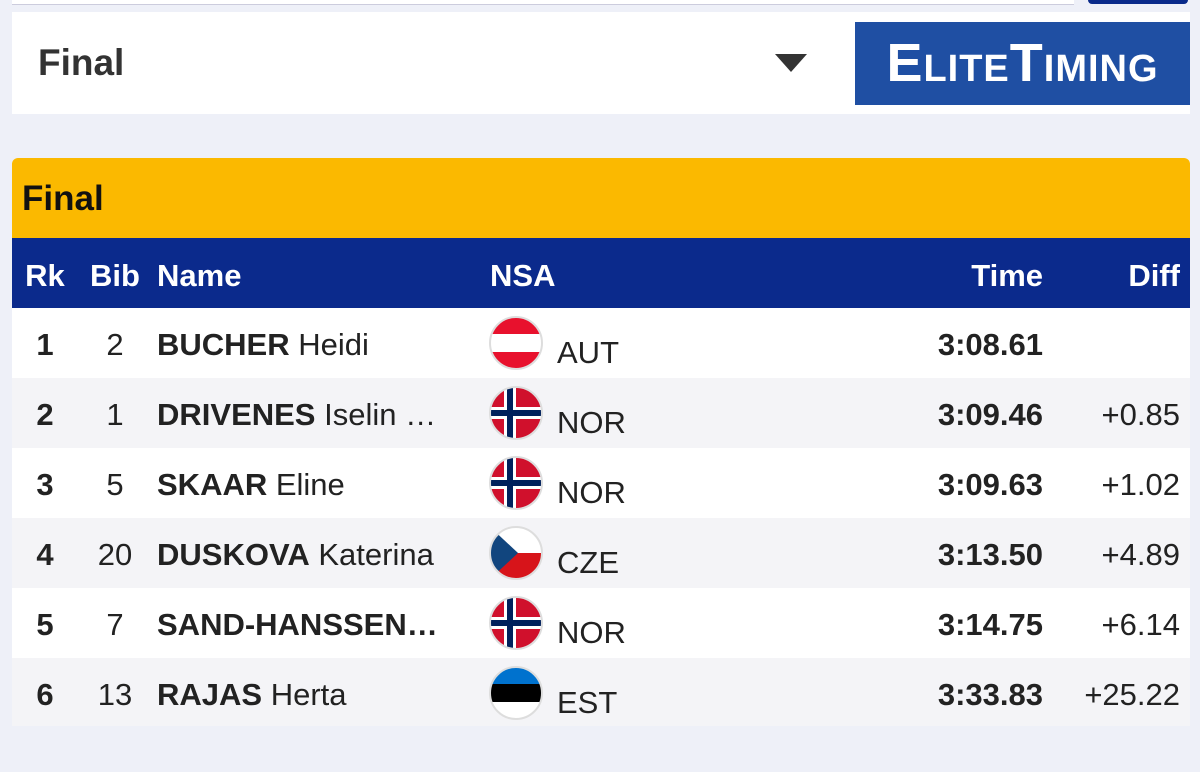 This screenshot has height=772, width=1200. What do you see at coordinates (990, 694) in the screenshot?
I see `time: 3:33.83` at bounding box center [990, 694].